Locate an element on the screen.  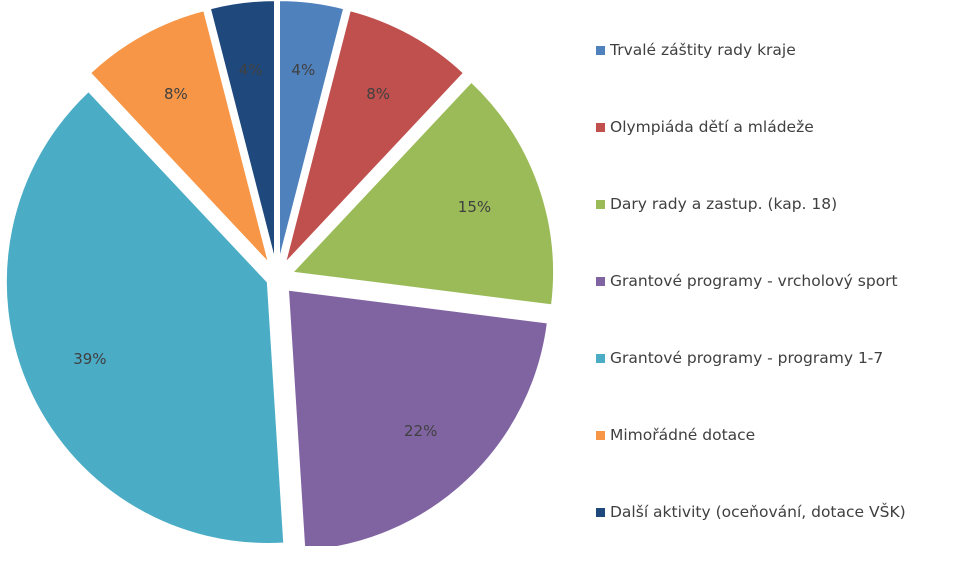
legend-label: Grantové programy - programy 1-7 is located at coordinates (747, 358).